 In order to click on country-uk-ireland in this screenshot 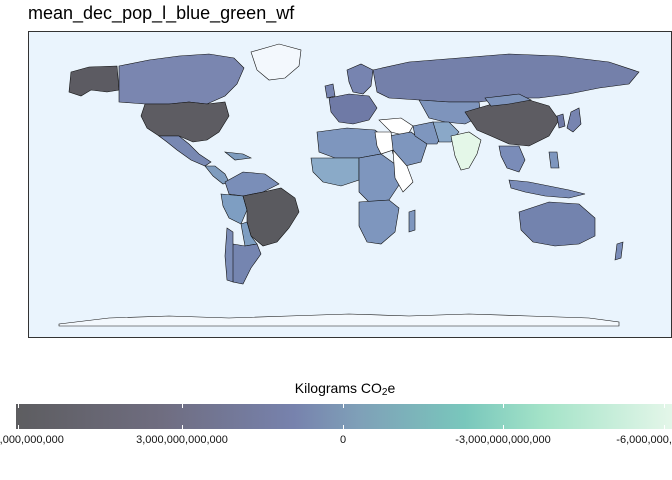, I will do `click(330, 91)`.